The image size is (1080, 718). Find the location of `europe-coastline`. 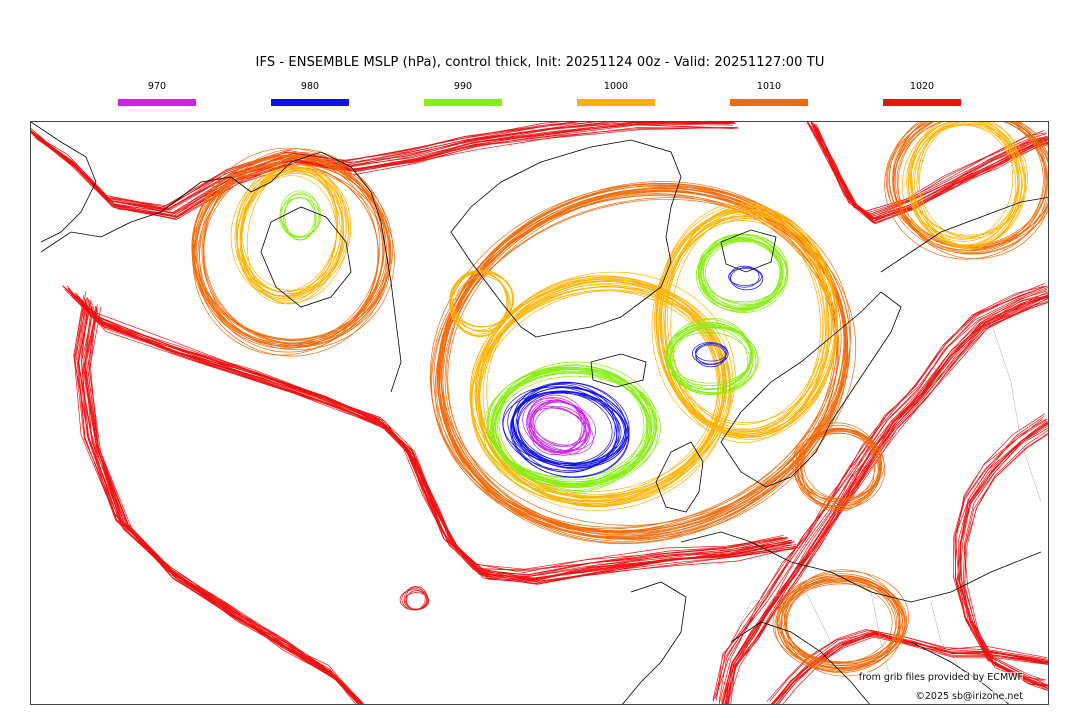

europe-coastline is located at coordinates (832, 617).